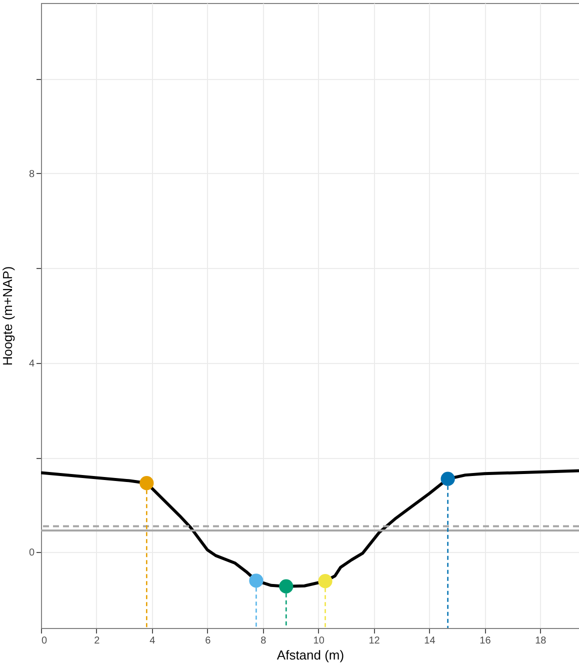 The image size is (579, 668). I want to click on x-tick-label: 14, so click(430, 641).